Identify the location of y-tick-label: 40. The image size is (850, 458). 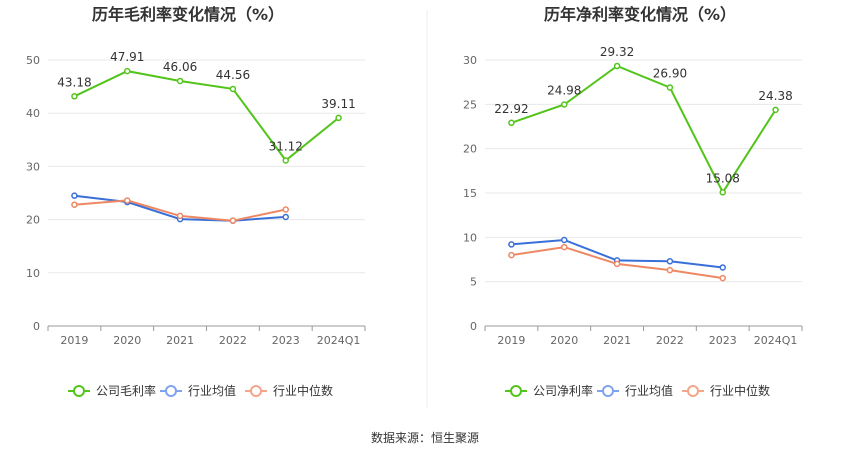
(33, 113).